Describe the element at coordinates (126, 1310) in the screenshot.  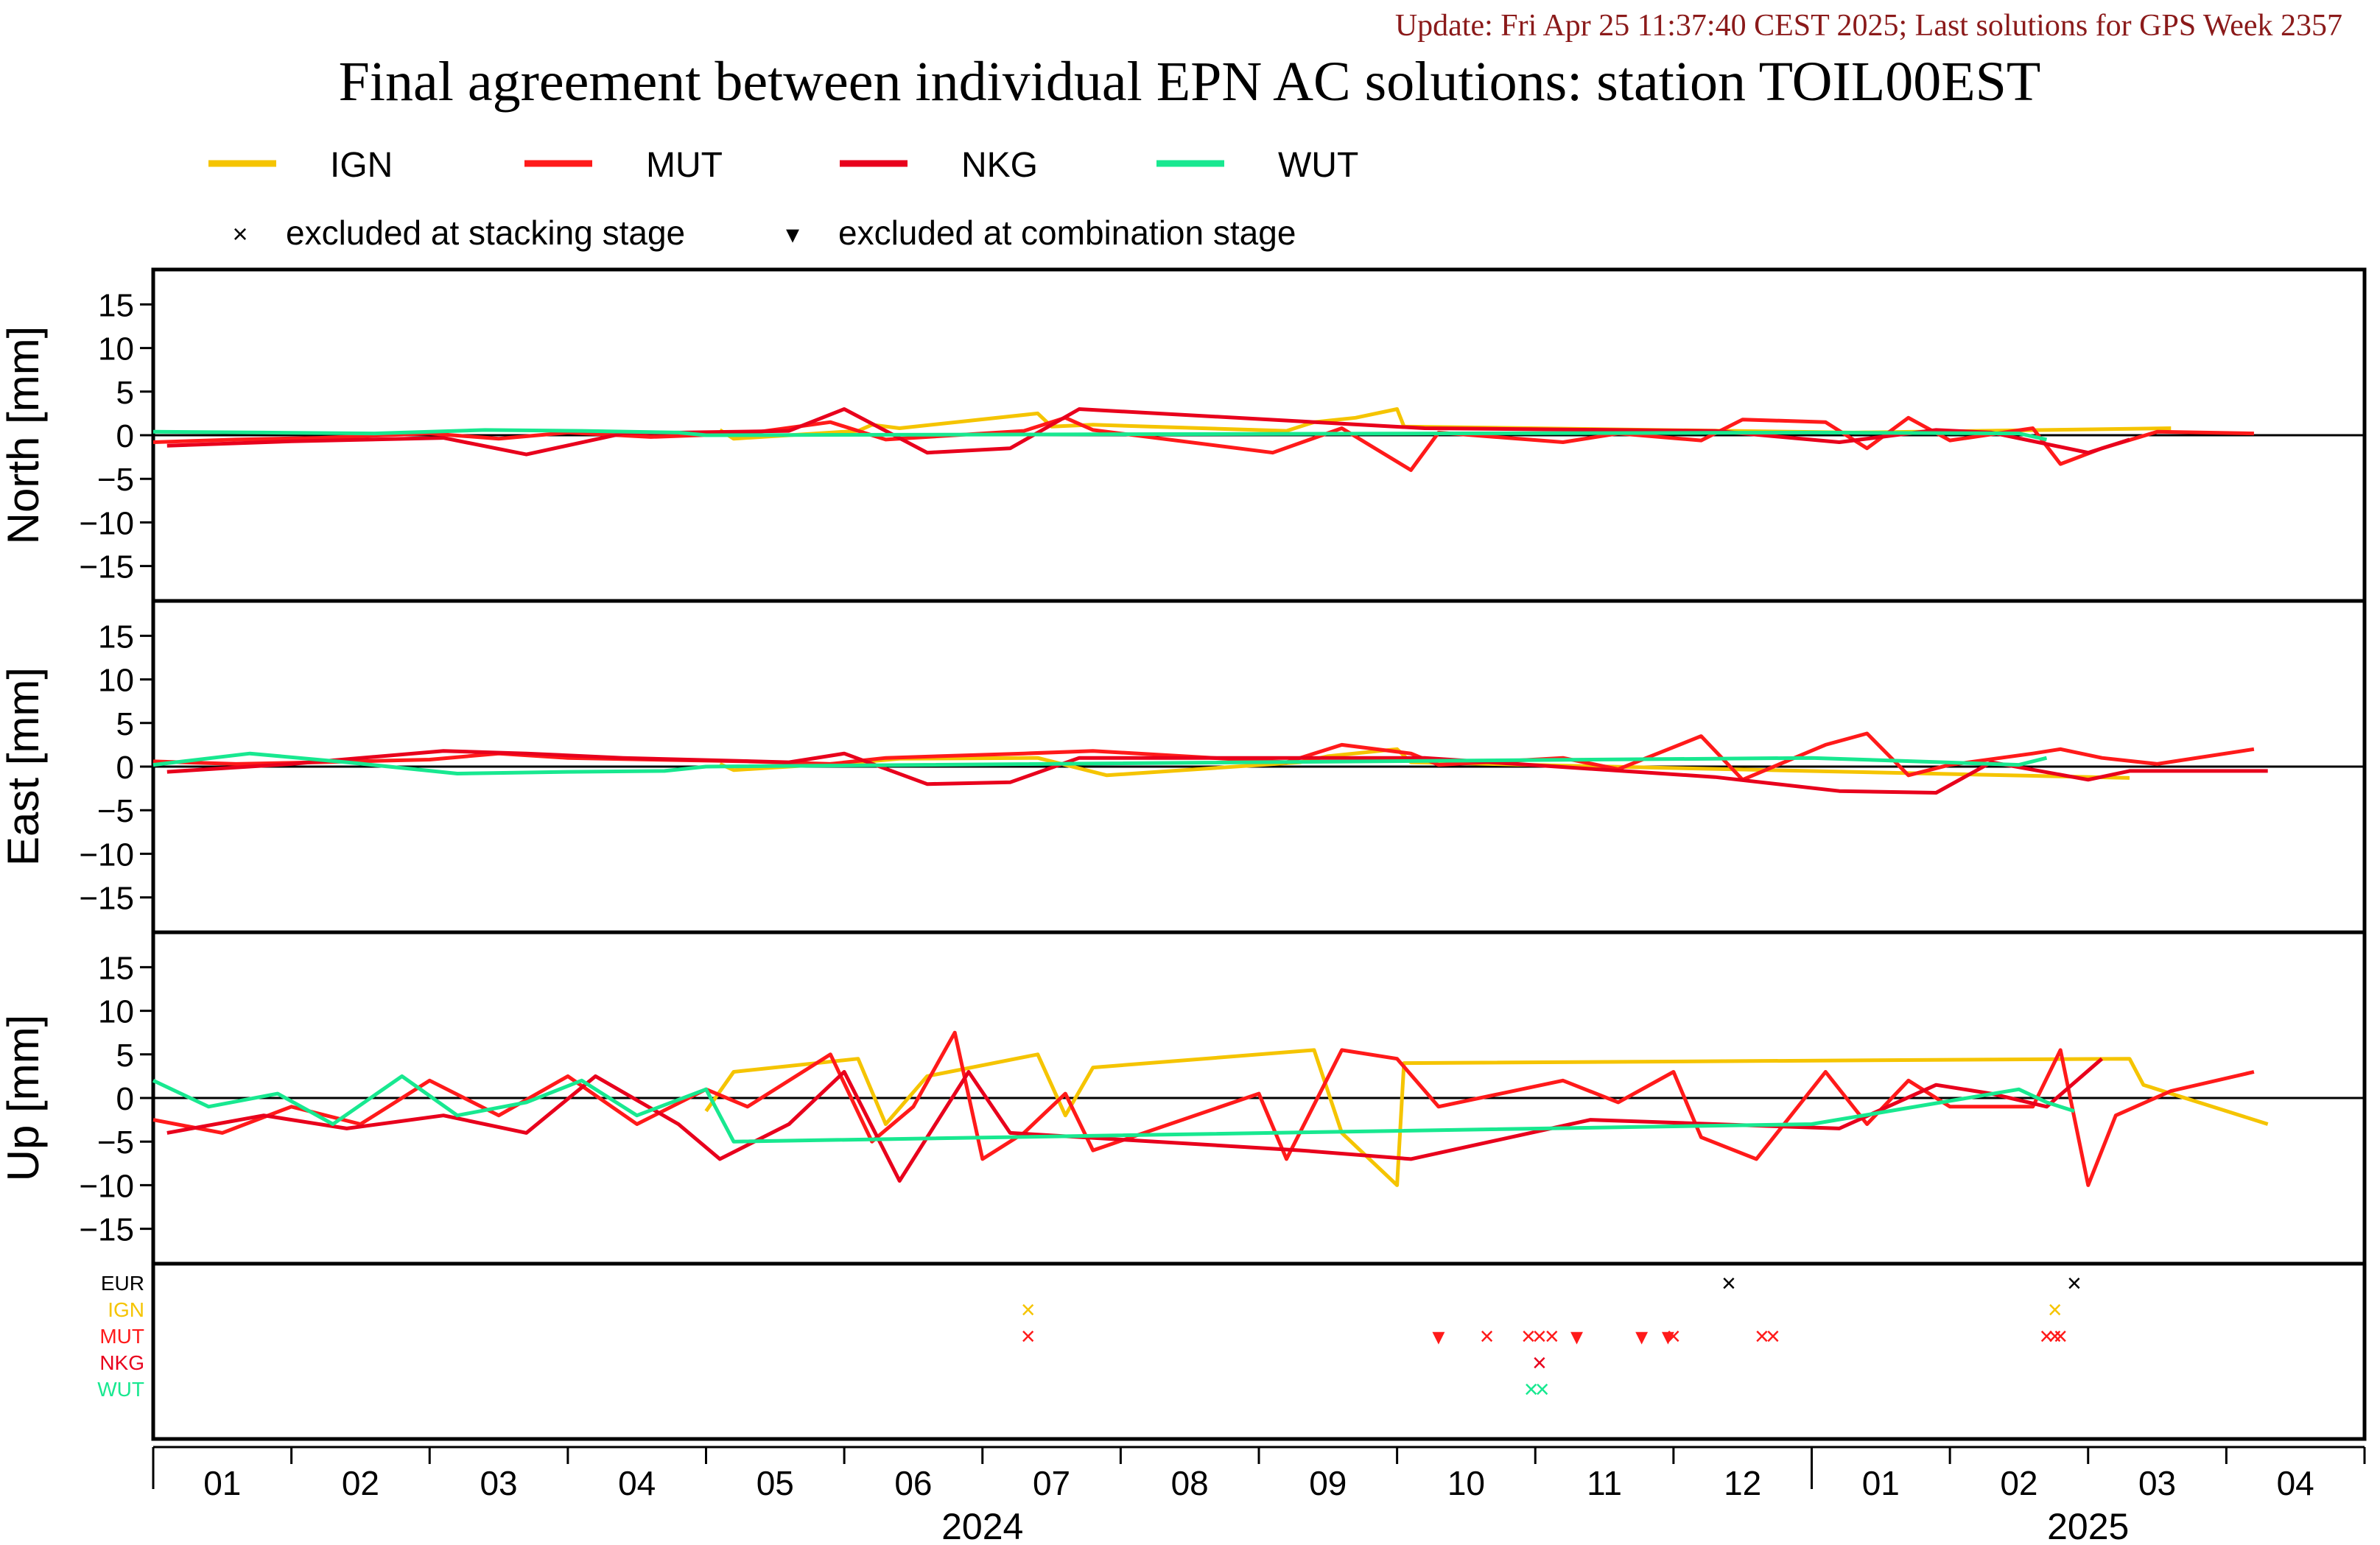
I see `exclusion-row-label-ign: IGN` at that location.